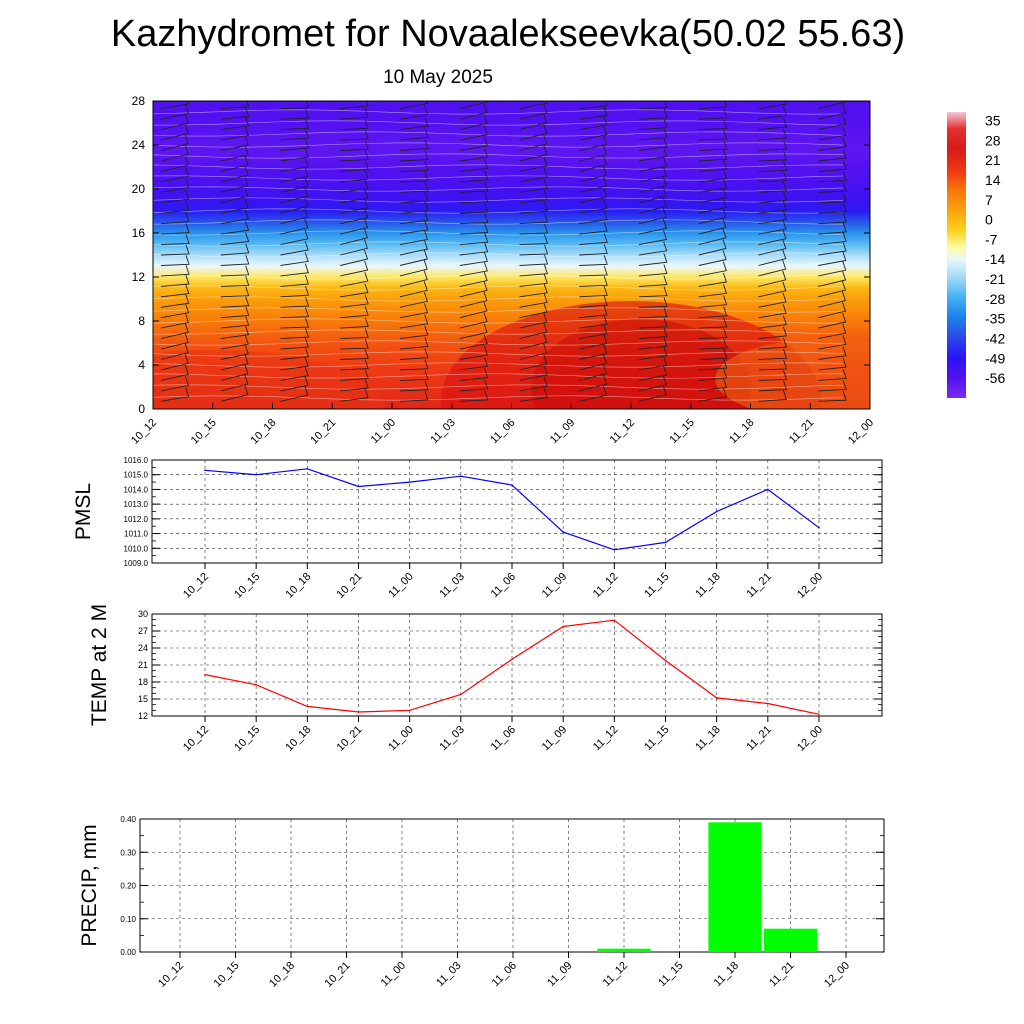 This screenshot has width=1024, height=1024. What do you see at coordinates (139, 101) in the screenshot?
I see `y-tick-label: 28` at bounding box center [139, 101].